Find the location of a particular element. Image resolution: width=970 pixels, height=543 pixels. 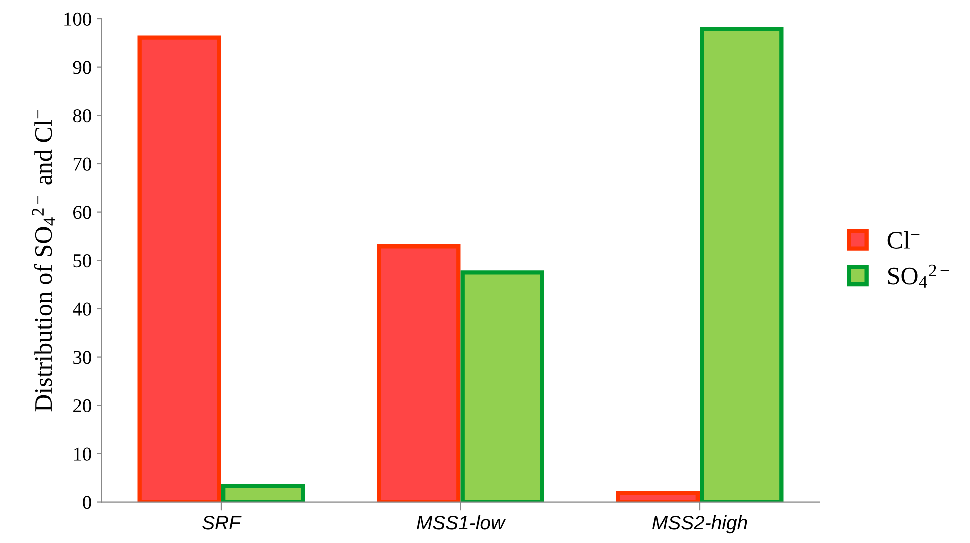

x-tick-label: MSS1-low is located at coordinates (461, 522).